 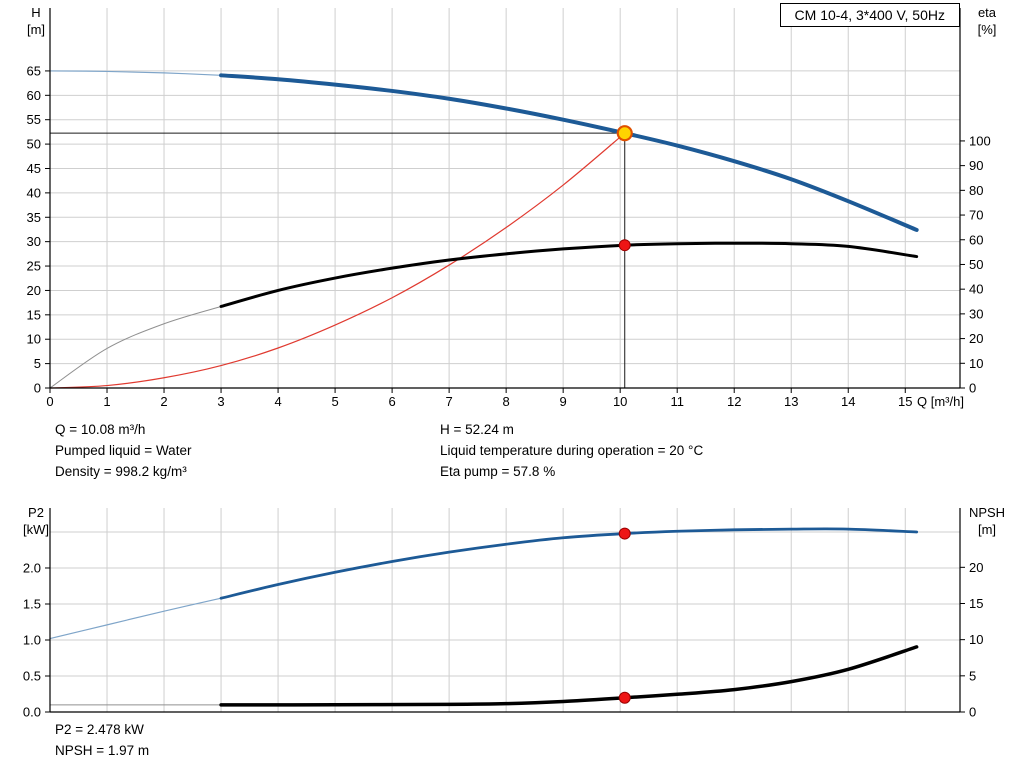 I want to click on eta-curve-thin, so click(x=135, y=347).